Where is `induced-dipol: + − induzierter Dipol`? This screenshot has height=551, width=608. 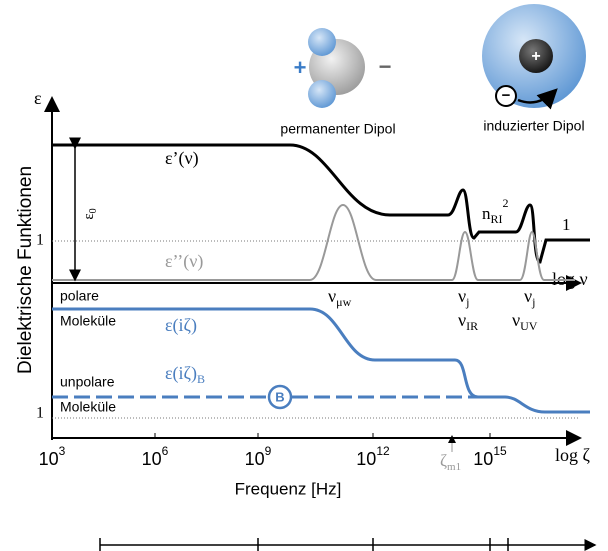 induced-dipol: + − induzierter Dipol is located at coordinates (534, 69).